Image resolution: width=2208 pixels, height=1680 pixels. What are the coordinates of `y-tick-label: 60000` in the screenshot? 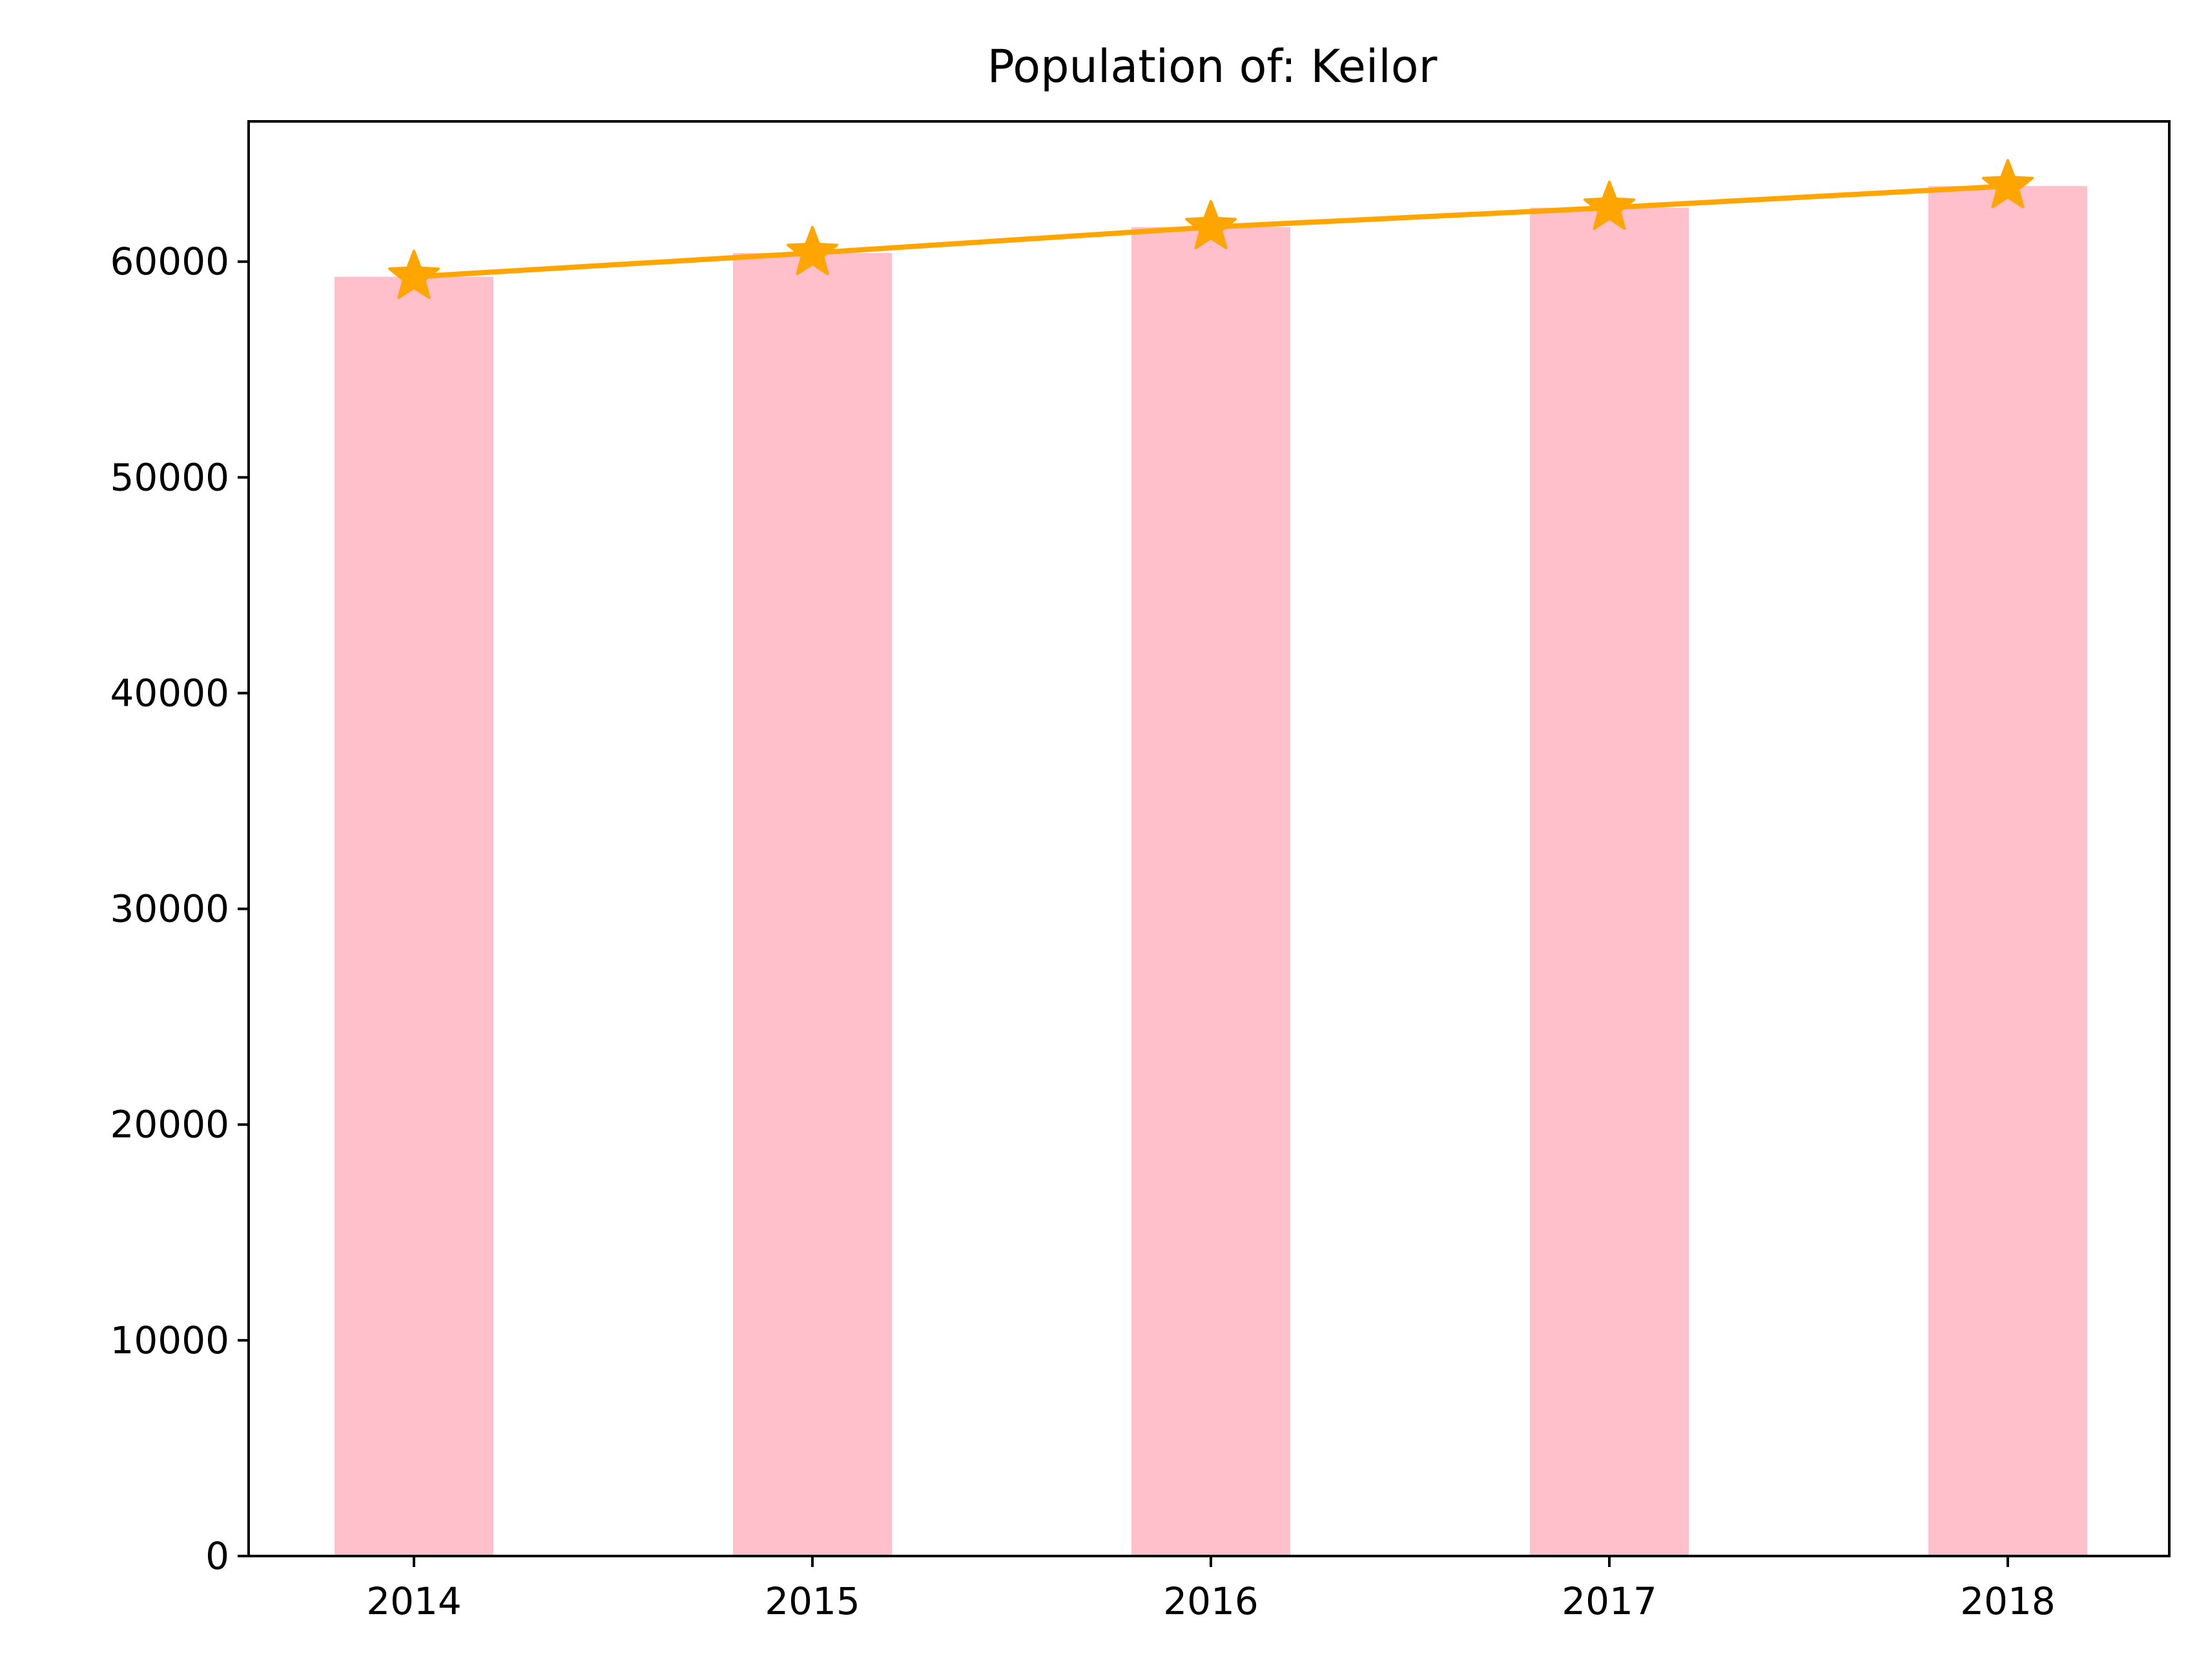 It's located at (169, 261).